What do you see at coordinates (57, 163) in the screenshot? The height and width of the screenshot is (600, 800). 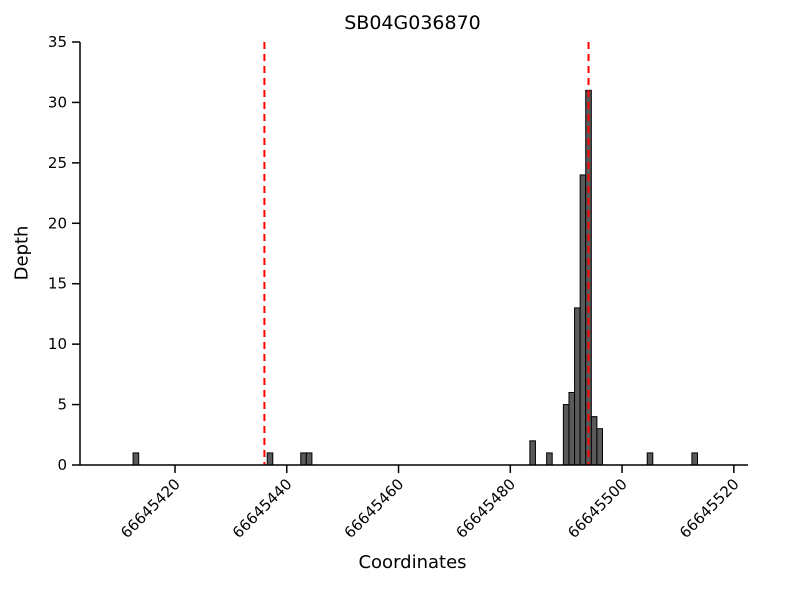 I see `y-tick-label: 25` at bounding box center [57, 163].